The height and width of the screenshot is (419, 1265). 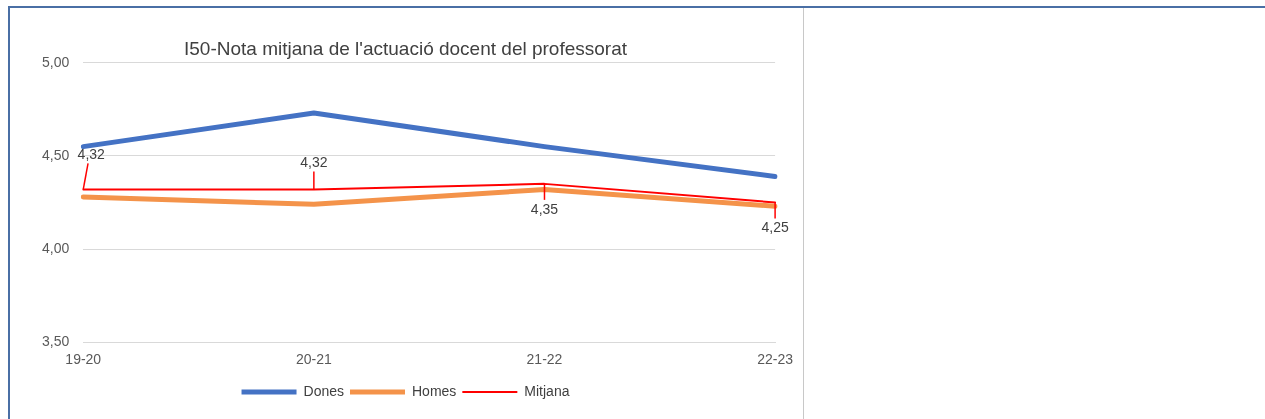 What do you see at coordinates (56, 341) in the screenshot?
I see `y-tick-label: 3,50` at bounding box center [56, 341].